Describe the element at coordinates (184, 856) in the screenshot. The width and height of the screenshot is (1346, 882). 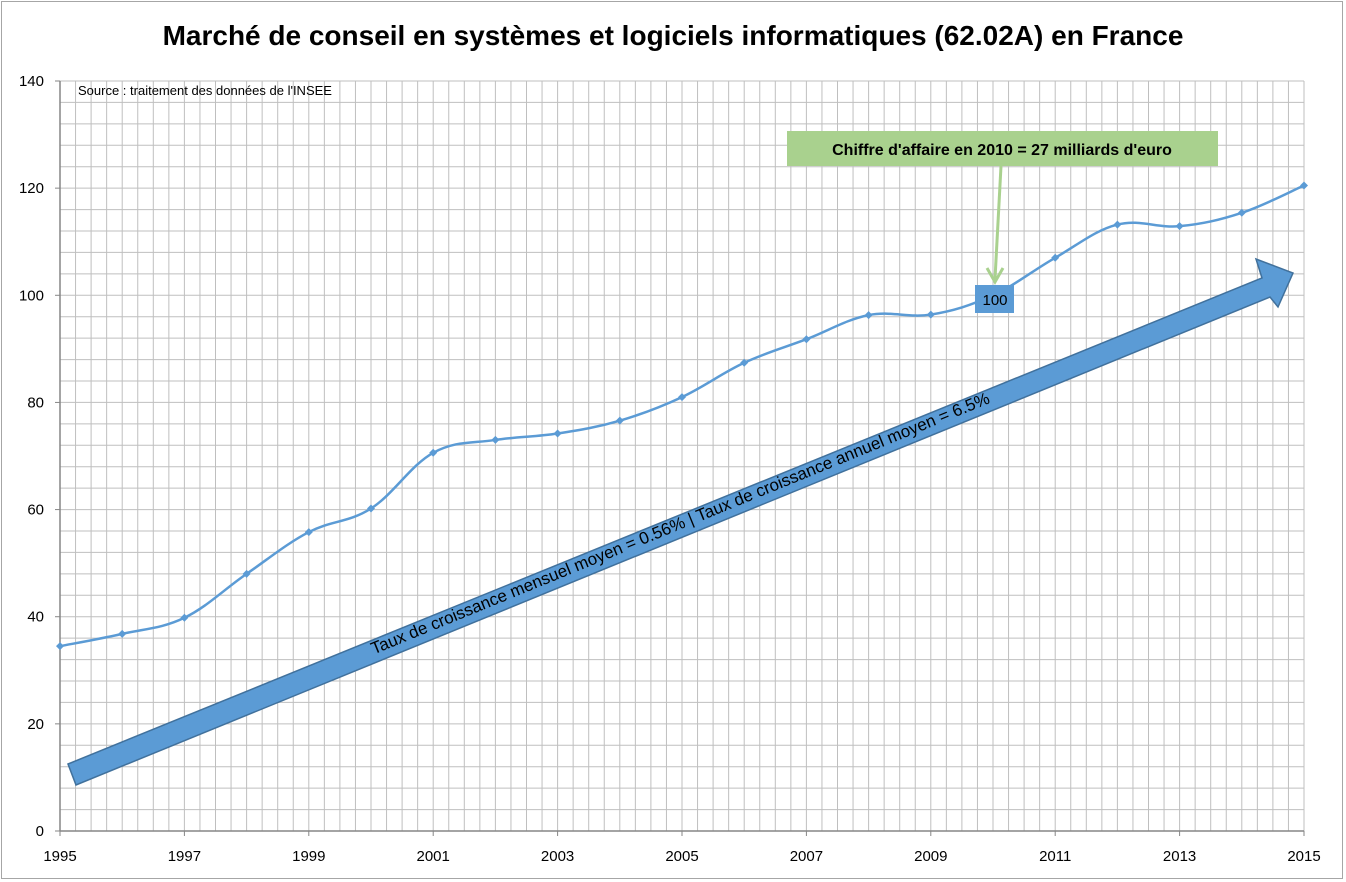
I see `x-tick-label: 1997` at that location.